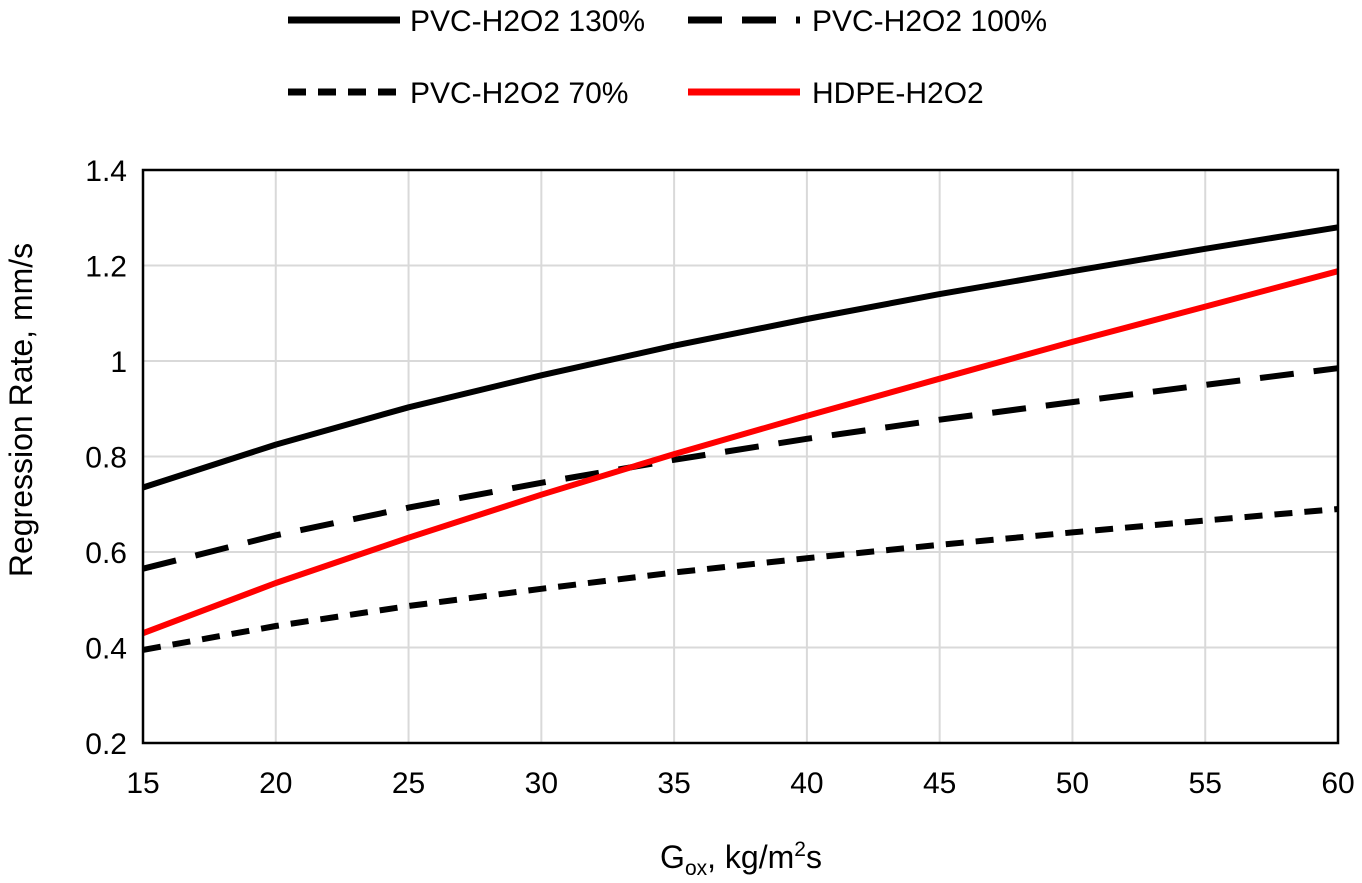  Describe the element at coordinates (800, 849) in the screenshot. I see `x-axis-title-superscript: 2` at that location.